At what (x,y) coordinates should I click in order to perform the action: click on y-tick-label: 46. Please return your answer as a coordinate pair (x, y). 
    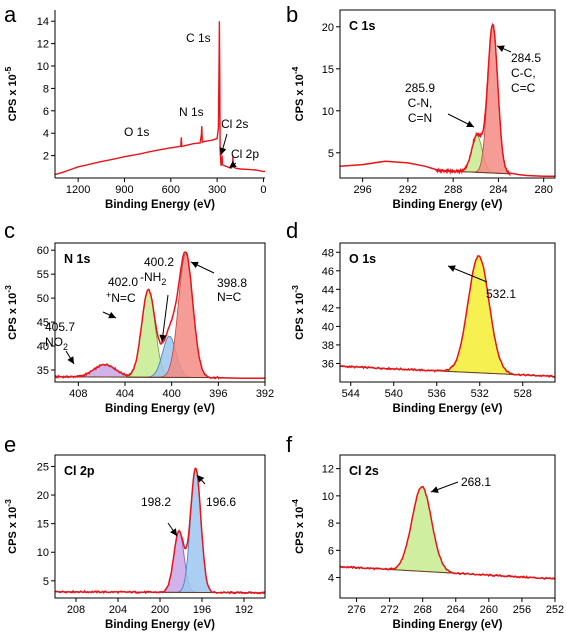
    Looking at the image, I should click on (328, 272).